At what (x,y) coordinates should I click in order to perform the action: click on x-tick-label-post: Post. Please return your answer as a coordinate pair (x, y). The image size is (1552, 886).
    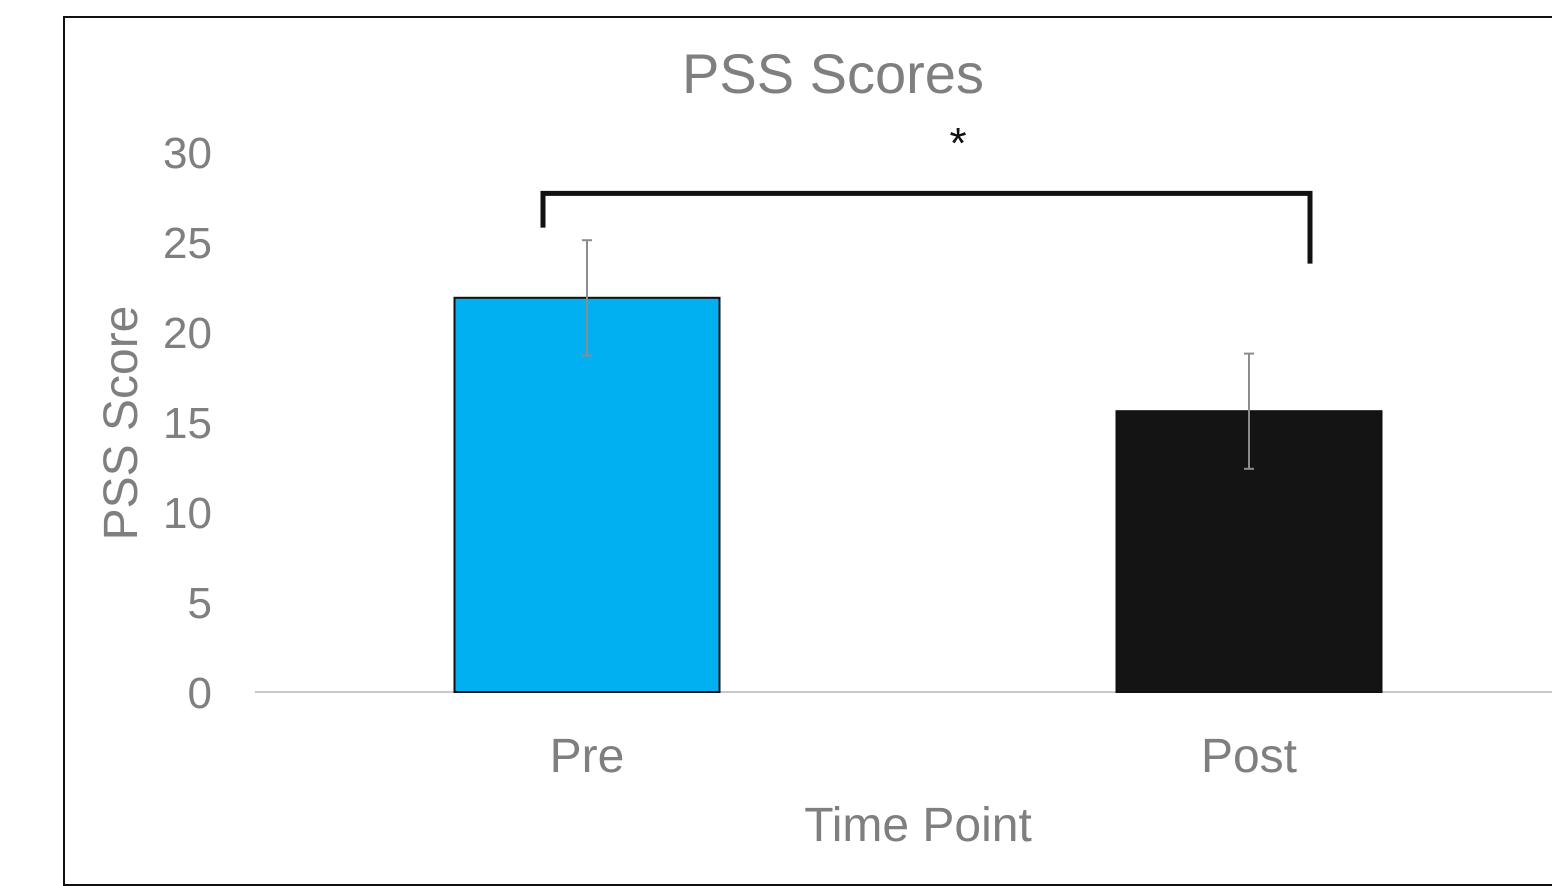
    Looking at the image, I should click on (1249, 756).